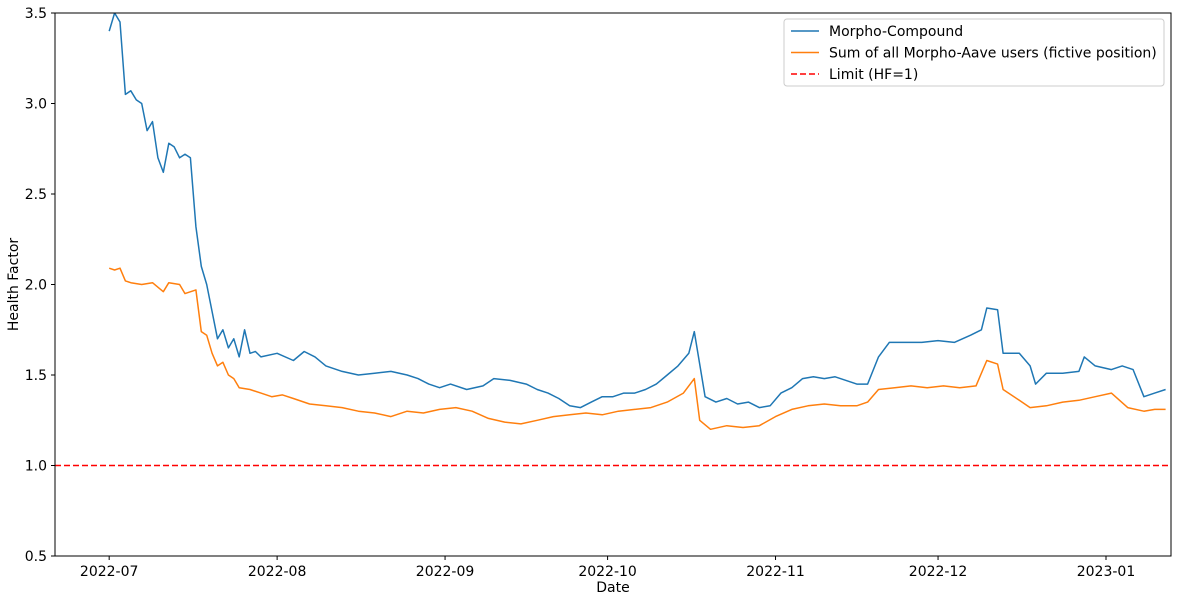  Describe the element at coordinates (36, 286) in the screenshot. I see `y-tick-label: 2.0` at that location.